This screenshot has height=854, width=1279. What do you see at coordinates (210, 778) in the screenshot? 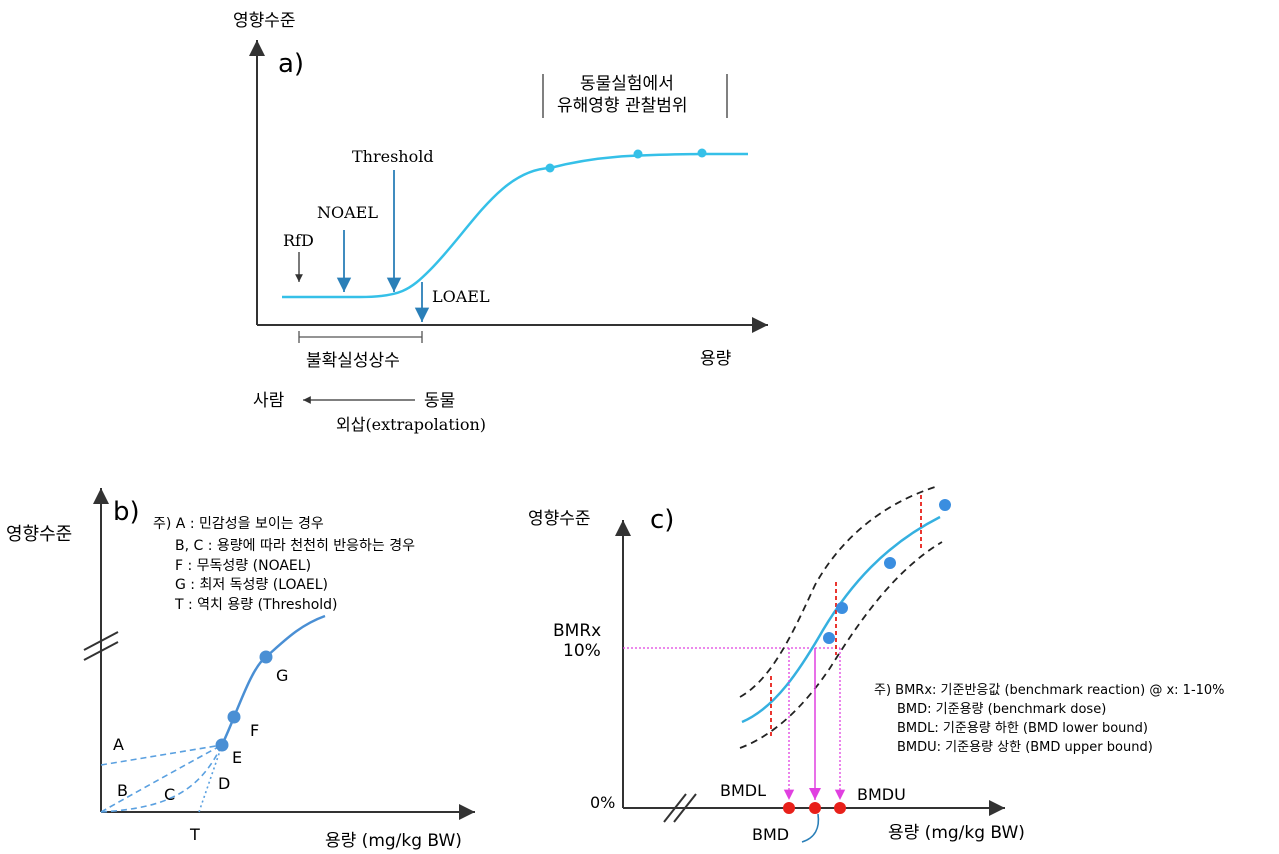
I see `curve-d` at bounding box center [210, 778].